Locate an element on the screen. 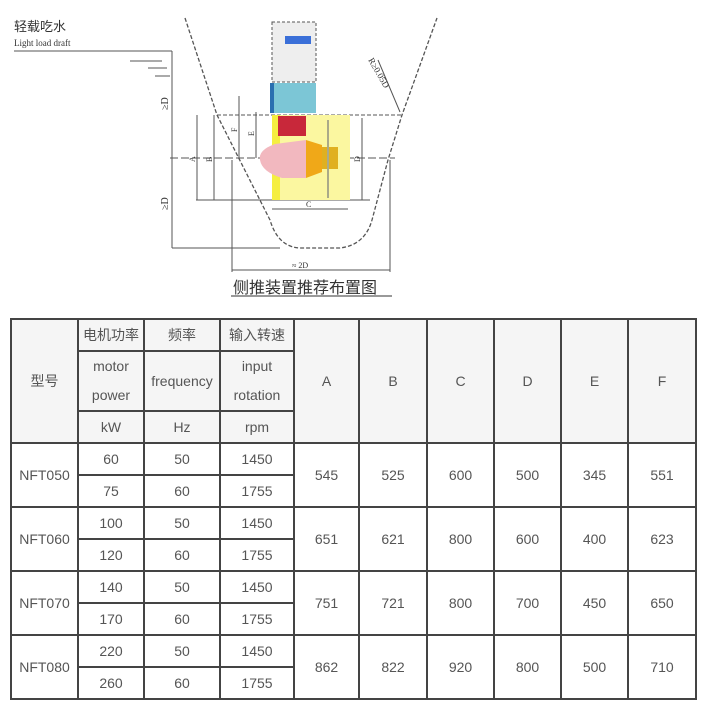 The image size is (707, 714). dim-label-radius: R≥0.05D is located at coordinates (379, 73).